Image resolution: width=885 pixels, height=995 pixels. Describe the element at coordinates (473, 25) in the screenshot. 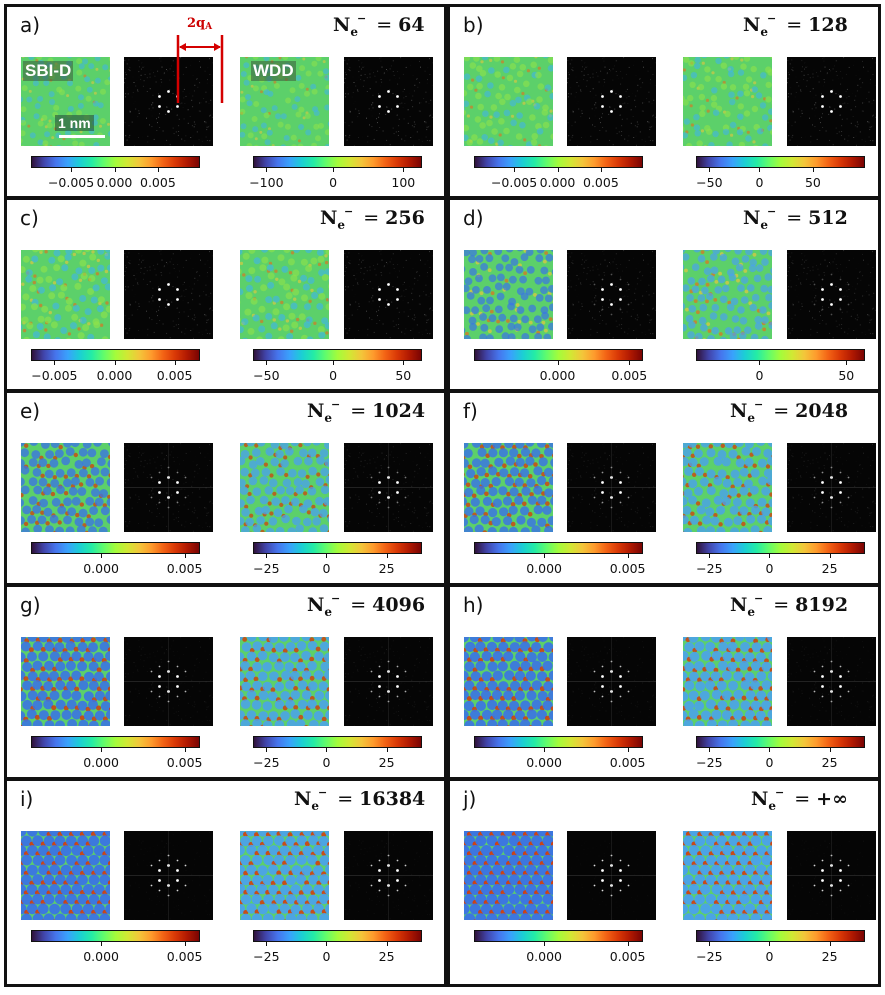

I see `panel-label: b)` at that location.